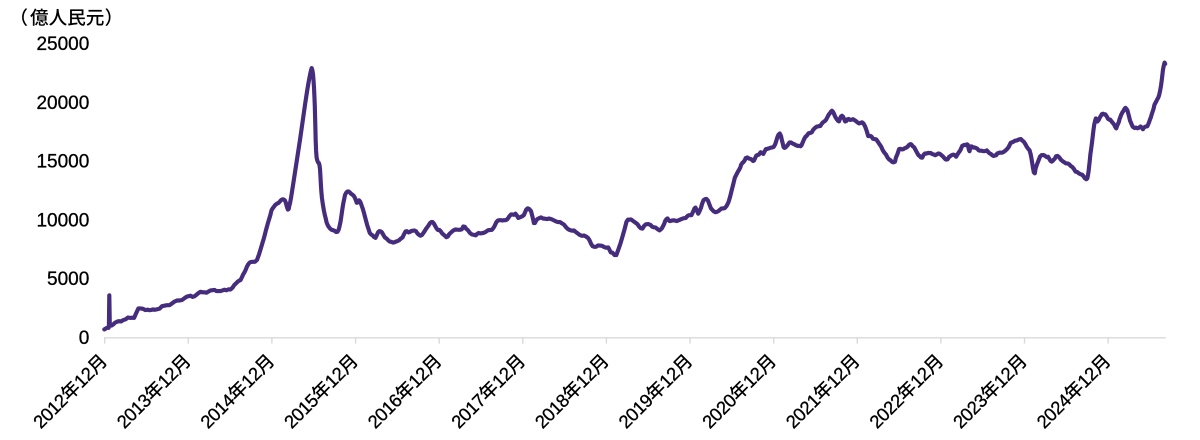 This screenshot has height=440, width=1200. What do you see at coordinates (62, 162) in the screenshot?
I see `svg-text: 15000` at bounding box center [62, 162].